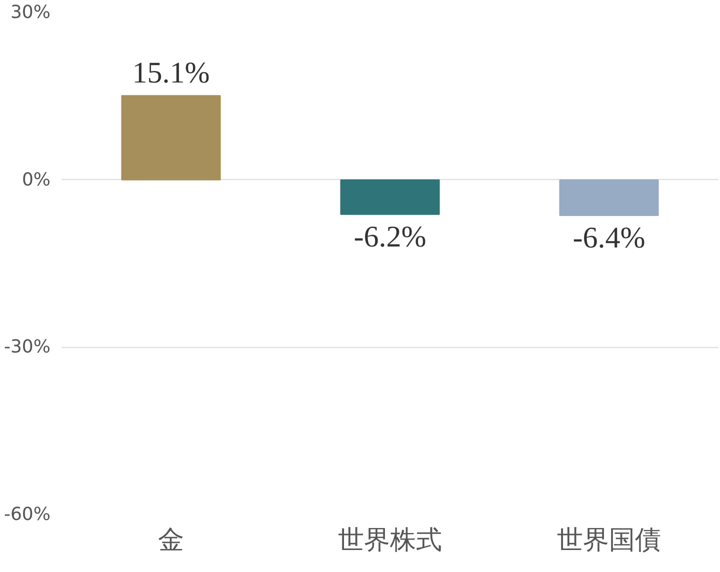 This screenshot has height=572, width=720. What do you see at coordinates (390, 541) in the screenshot?
I see `x-tick-label: 世界株式` at bounding box center [390, 541].